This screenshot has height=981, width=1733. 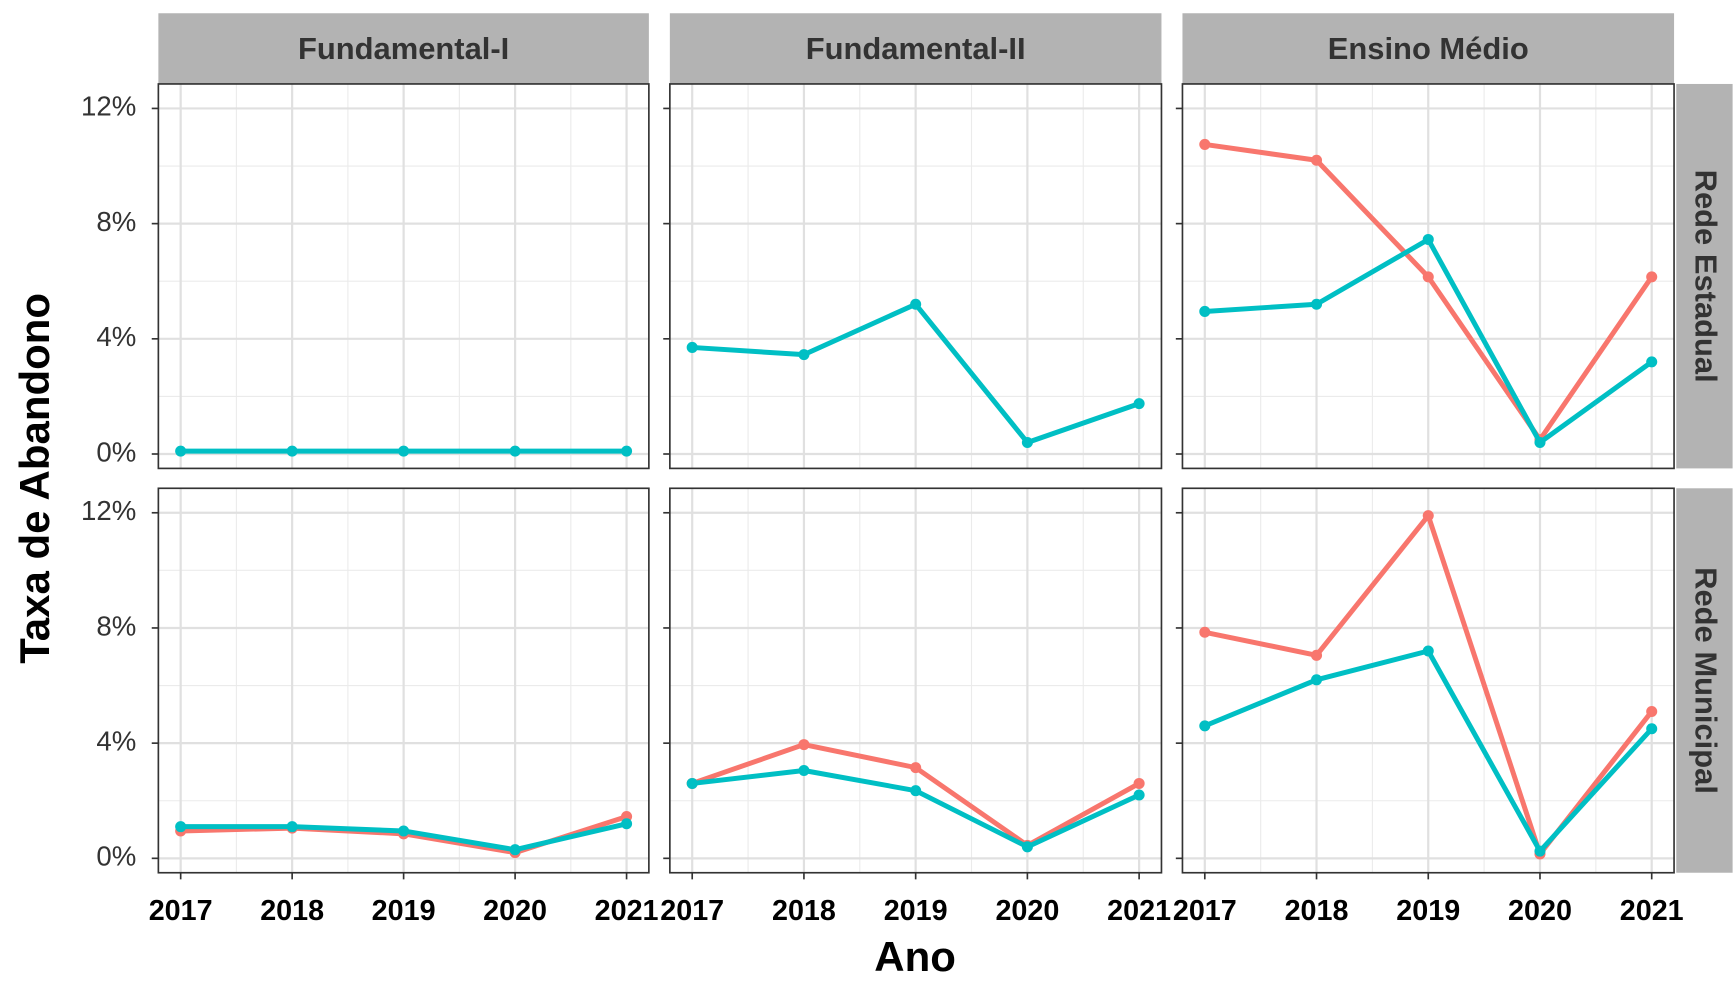 I want to click on column-label: Ensino Médio, so click(x=1428, y=48).